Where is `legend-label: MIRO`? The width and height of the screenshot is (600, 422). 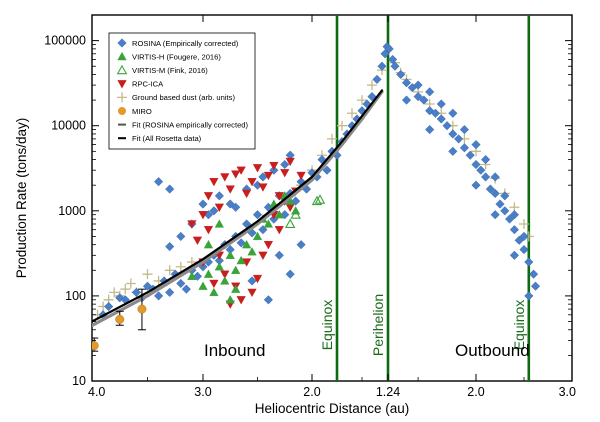 legend-label: MIRO is located at coordinates (142, 111).